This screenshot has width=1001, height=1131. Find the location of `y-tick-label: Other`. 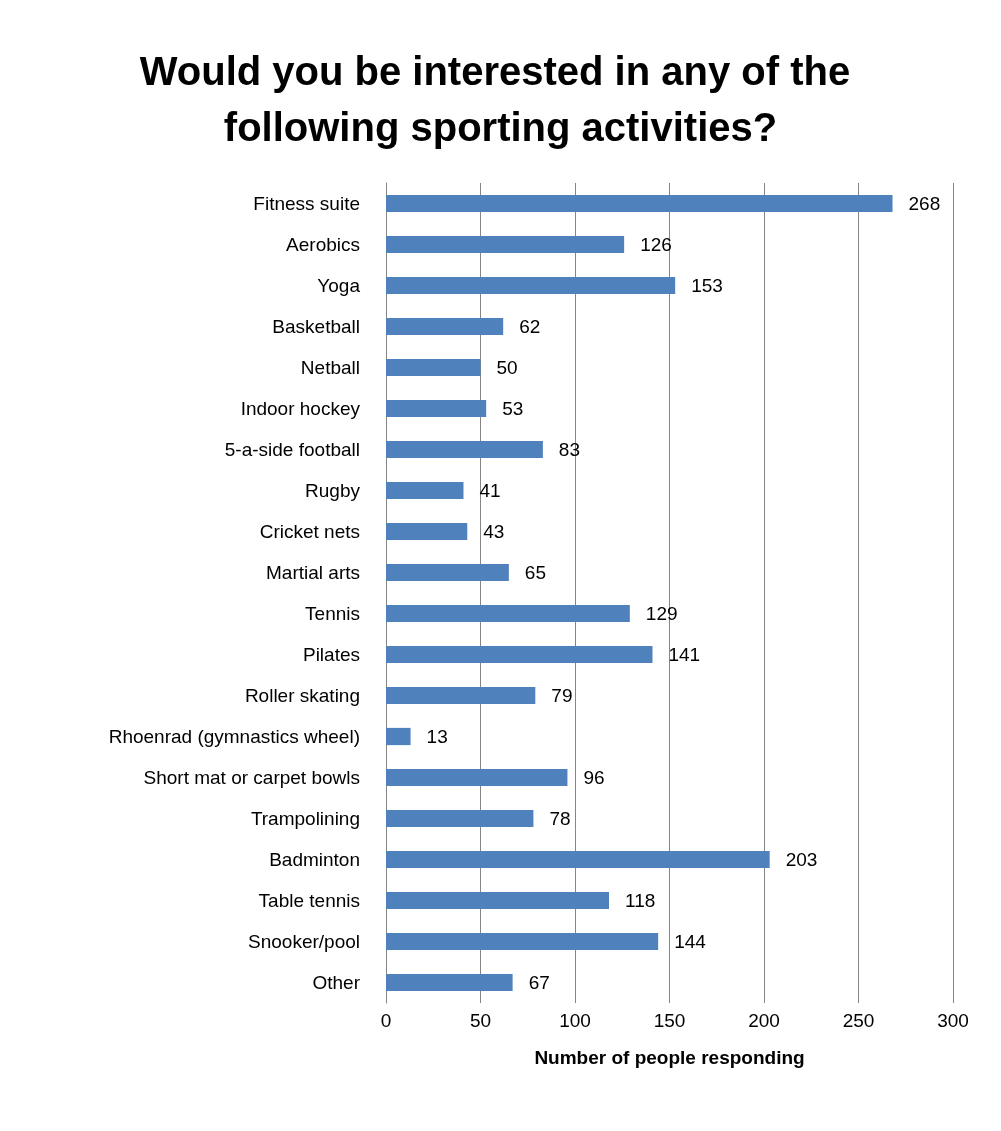

y-tick-label: Other is located at coordinates (336, 982).